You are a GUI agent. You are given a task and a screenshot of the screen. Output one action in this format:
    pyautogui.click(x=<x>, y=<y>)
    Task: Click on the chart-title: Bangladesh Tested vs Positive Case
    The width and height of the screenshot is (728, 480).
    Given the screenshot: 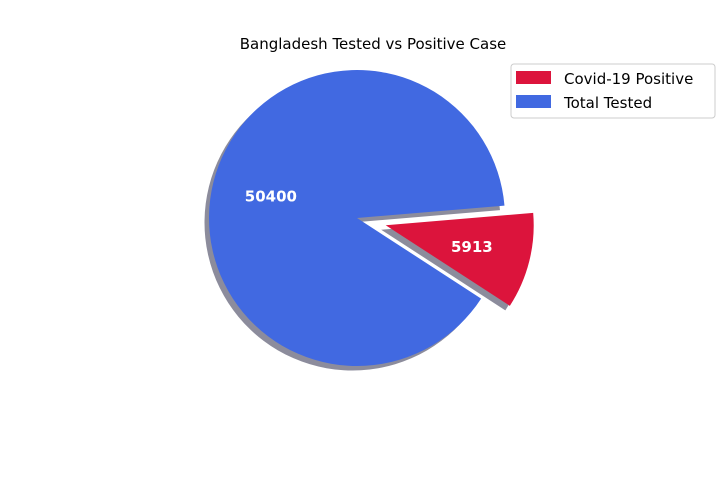 What is the action you would take?
    pyautogui.click(x=373, y=44)
    